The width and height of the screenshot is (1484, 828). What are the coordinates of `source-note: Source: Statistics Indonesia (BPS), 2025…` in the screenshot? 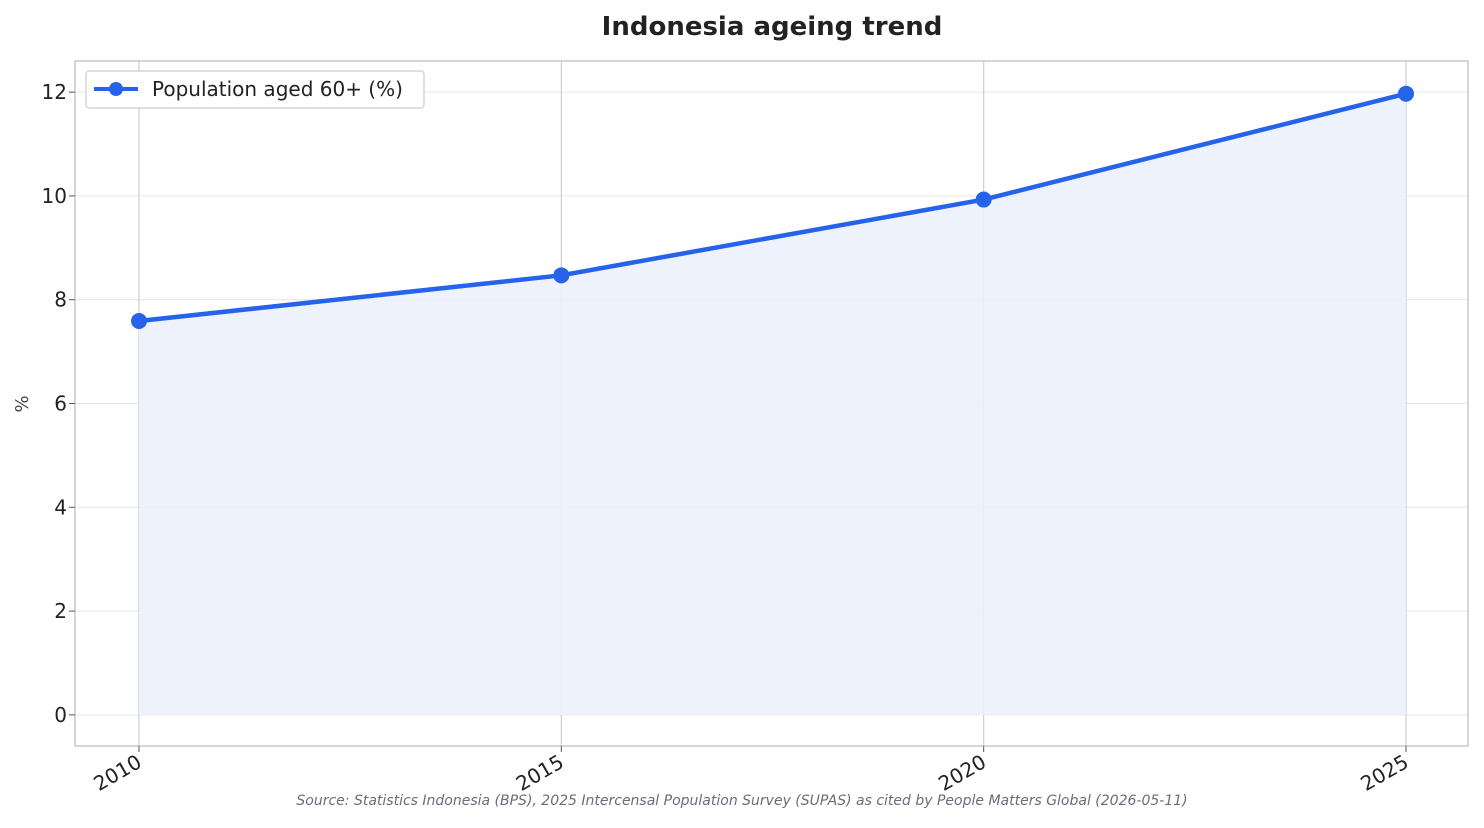 It's located at (741, 801).